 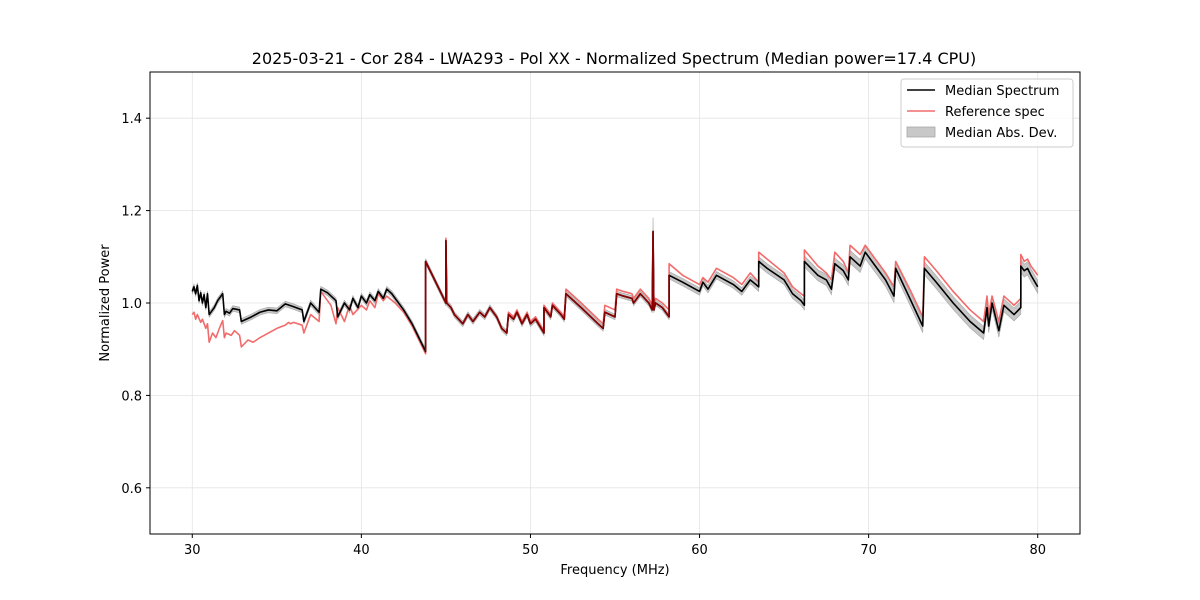 I want to click on x-tick-label: 30, so click(x=192, y=550).